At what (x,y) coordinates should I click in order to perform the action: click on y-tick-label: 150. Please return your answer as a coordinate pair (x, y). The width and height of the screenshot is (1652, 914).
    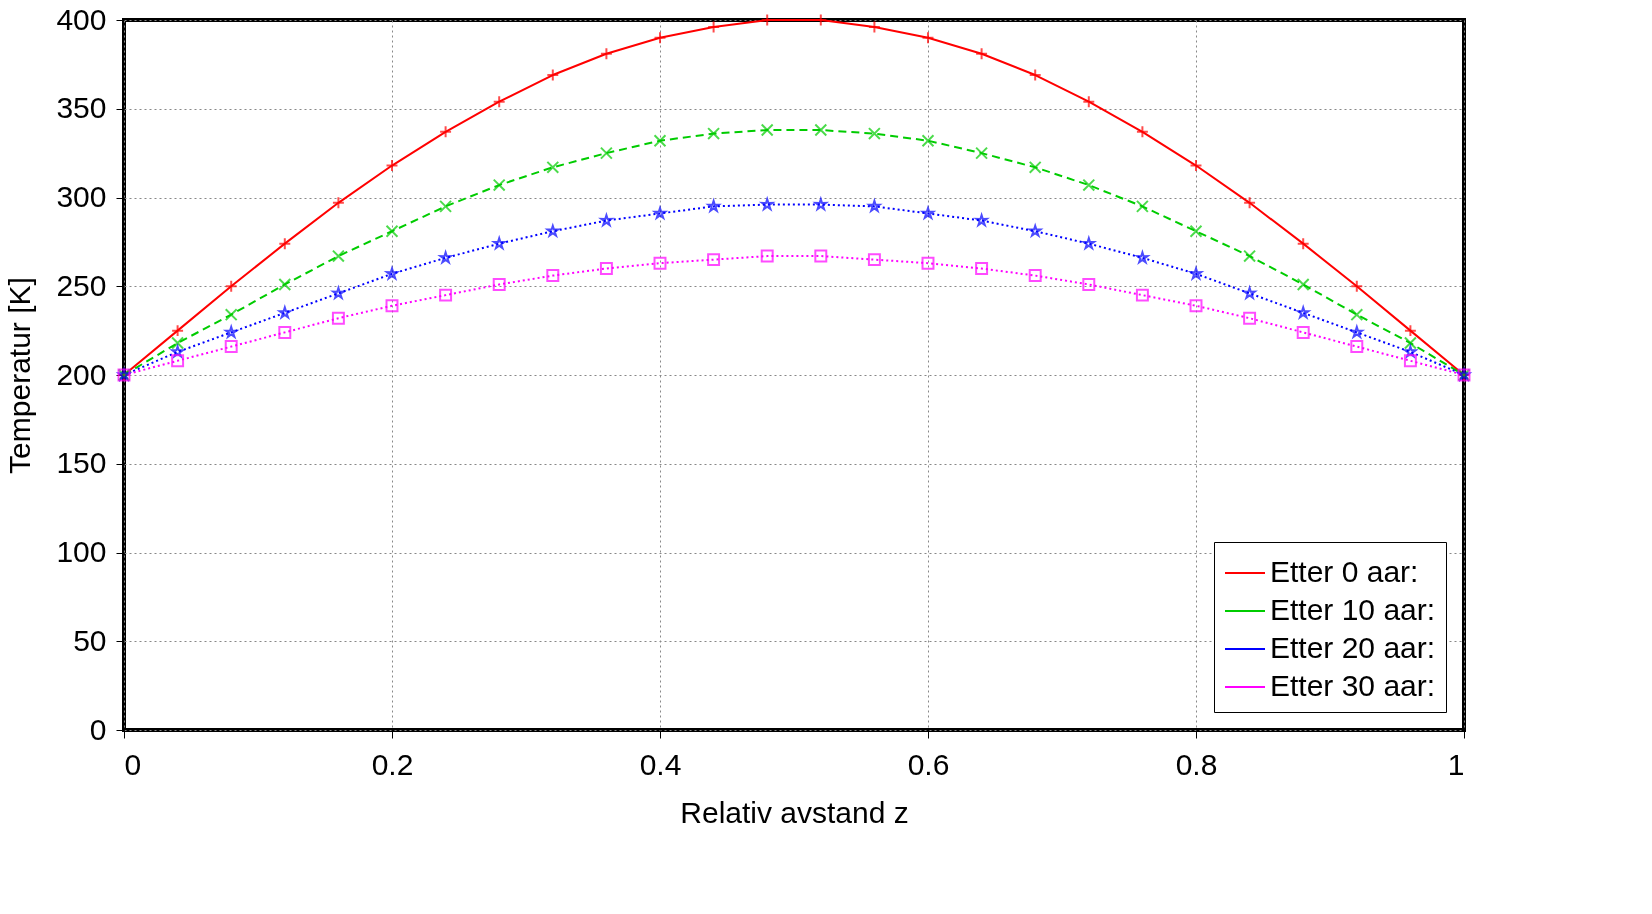
    Looking at the image, I should click on (81, 463).